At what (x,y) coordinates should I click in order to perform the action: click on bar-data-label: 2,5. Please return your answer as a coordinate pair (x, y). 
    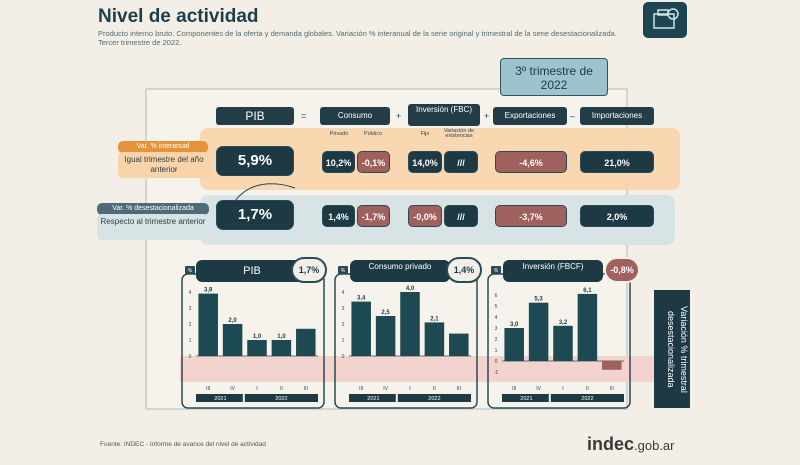
    Looking at the image, I should click on (385, 313).